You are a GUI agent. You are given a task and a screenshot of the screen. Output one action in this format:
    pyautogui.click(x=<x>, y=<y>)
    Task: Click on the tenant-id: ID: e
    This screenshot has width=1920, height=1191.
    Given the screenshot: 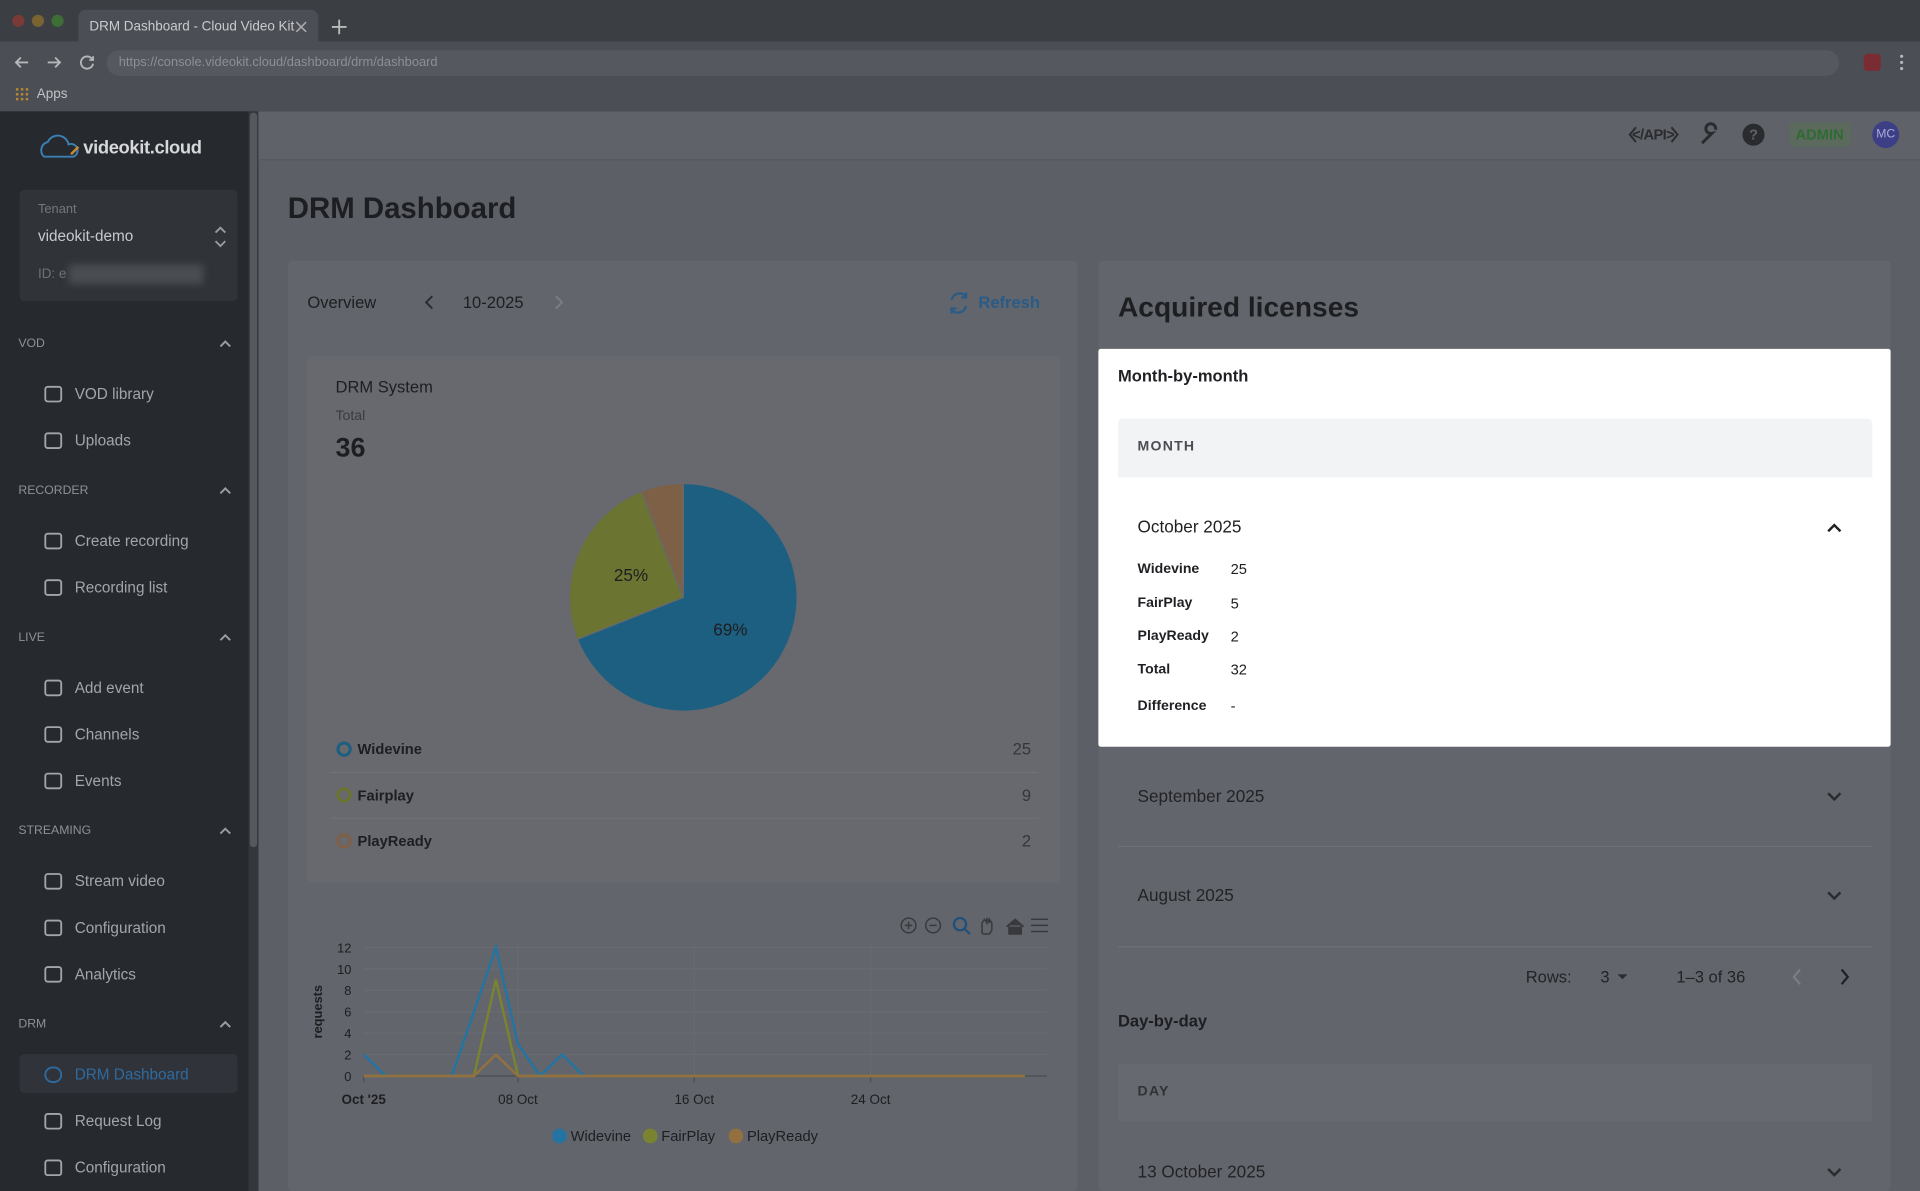 What is the action you would take?
    pyautogui.click(x=52, y=274)
    